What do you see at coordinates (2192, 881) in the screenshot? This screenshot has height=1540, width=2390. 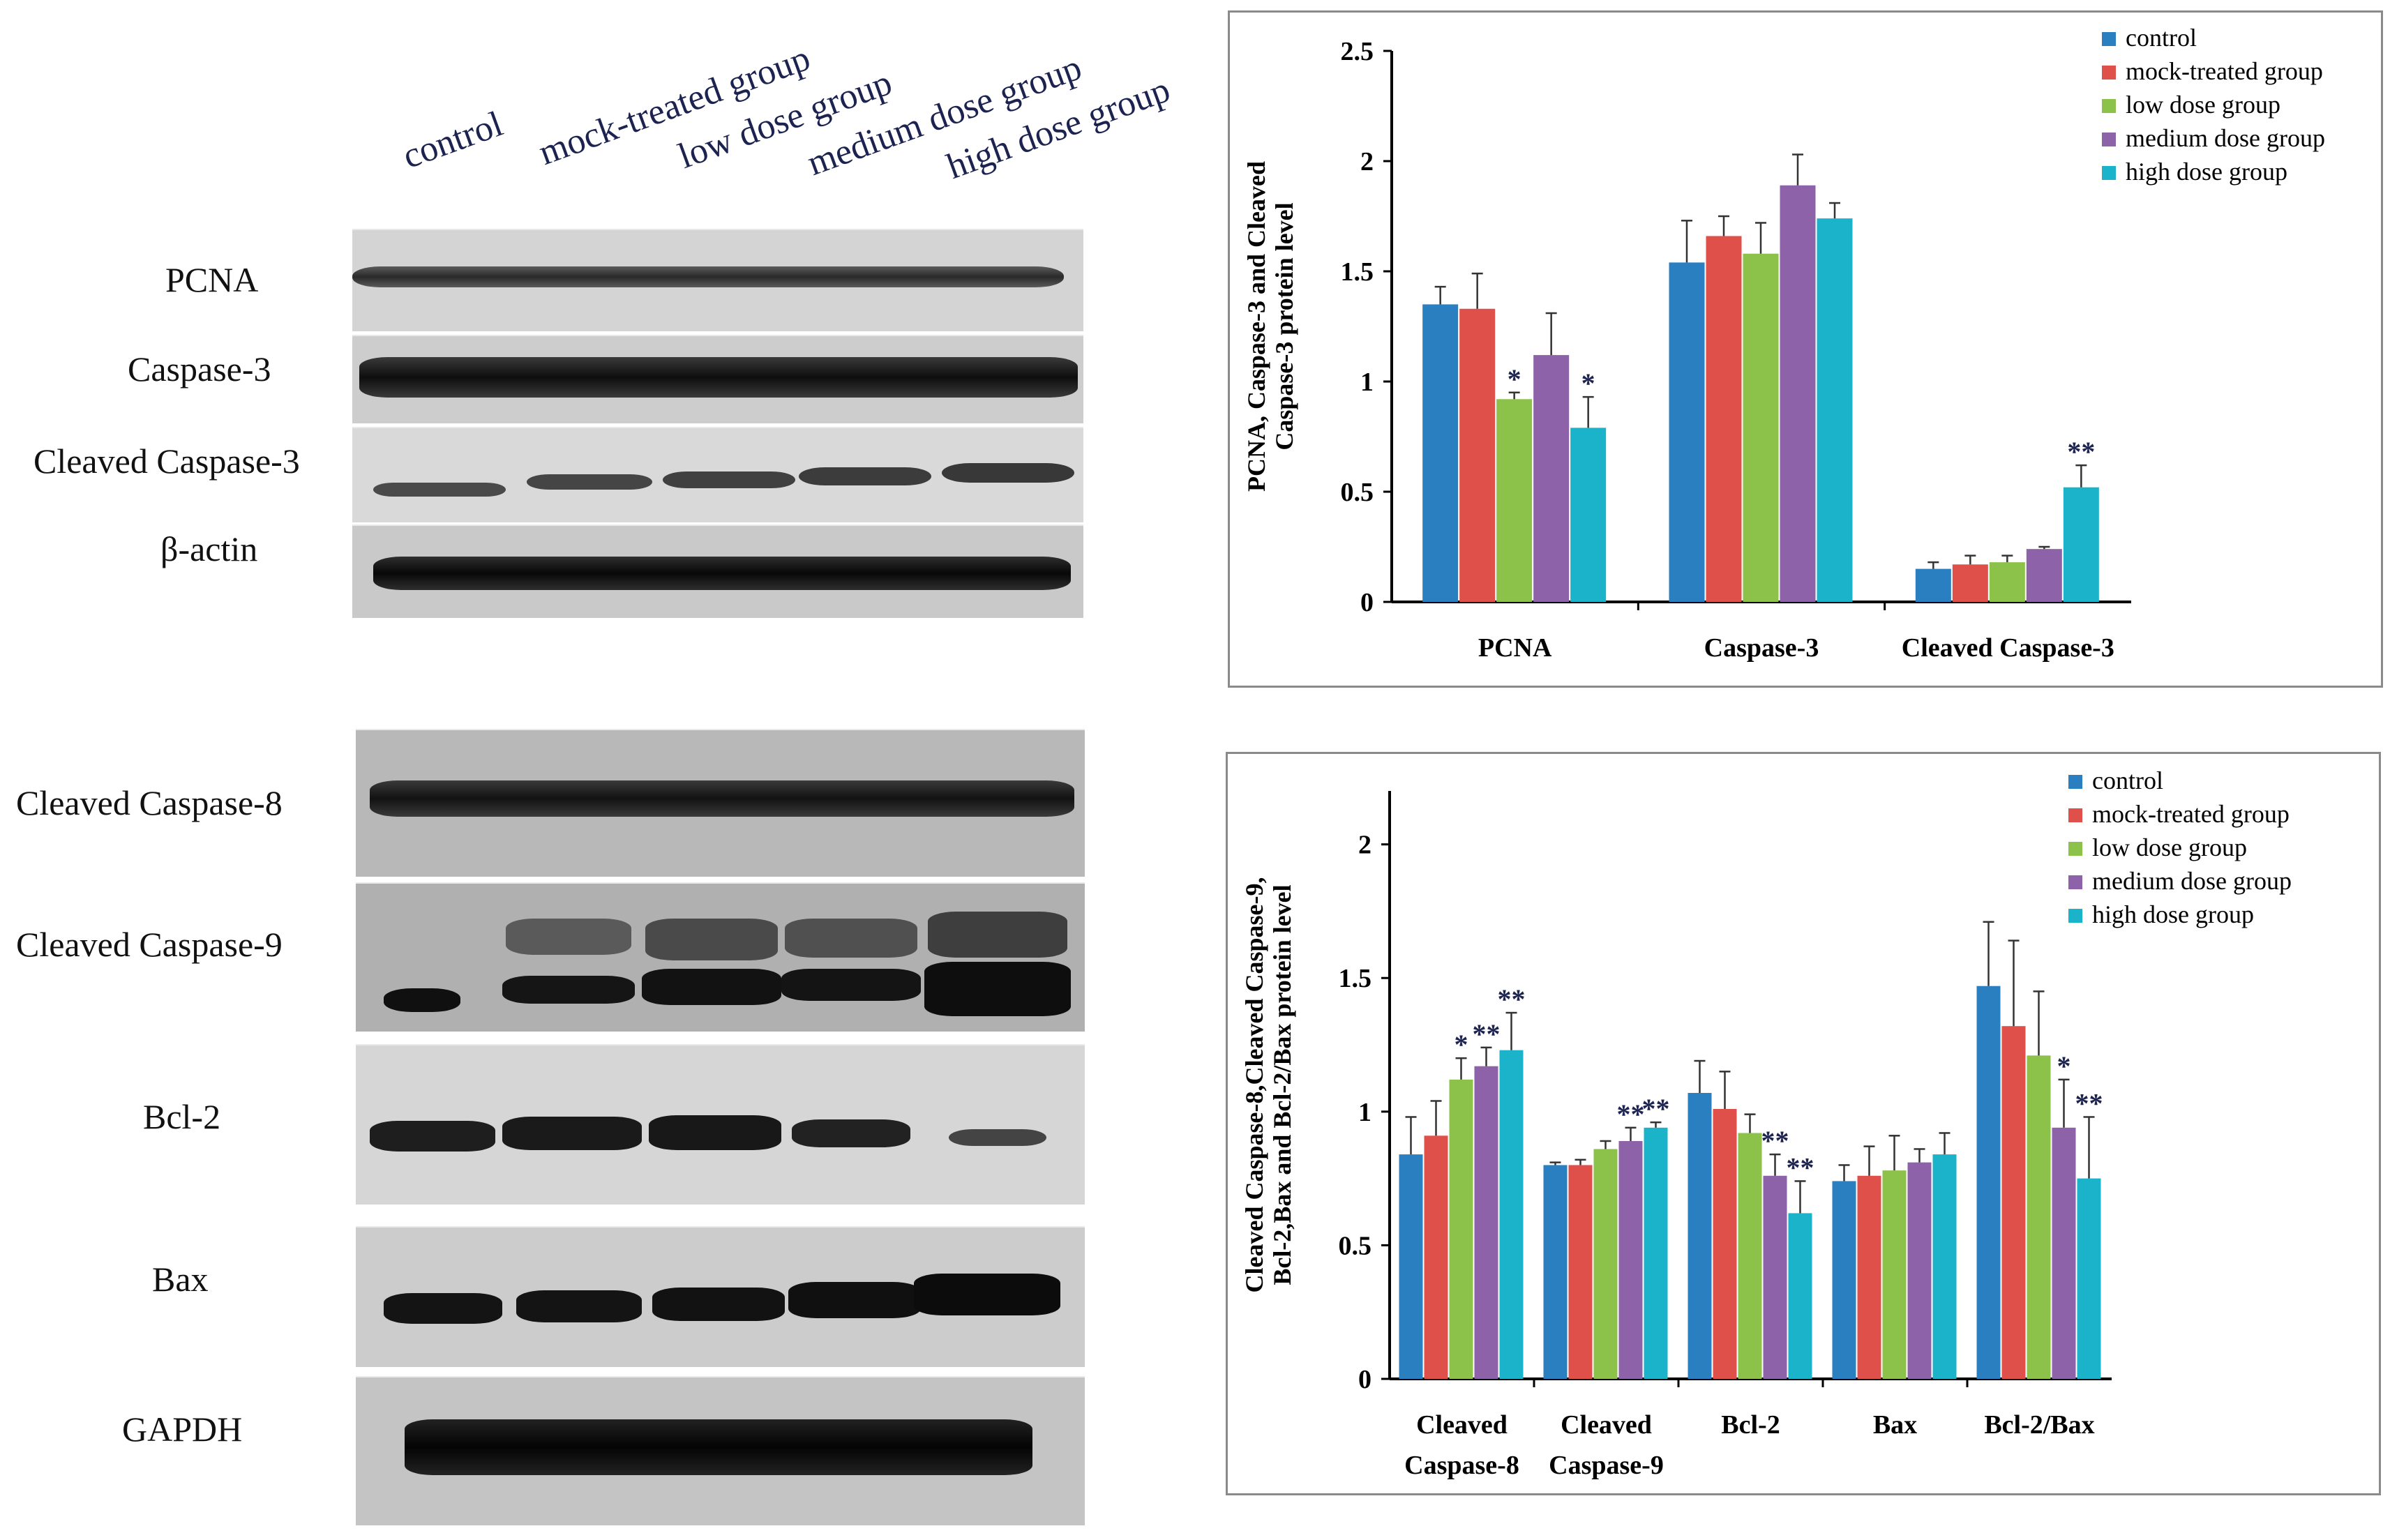 I see `chart2-legend-label: medium dose group` at bounding box center [2192, 881].